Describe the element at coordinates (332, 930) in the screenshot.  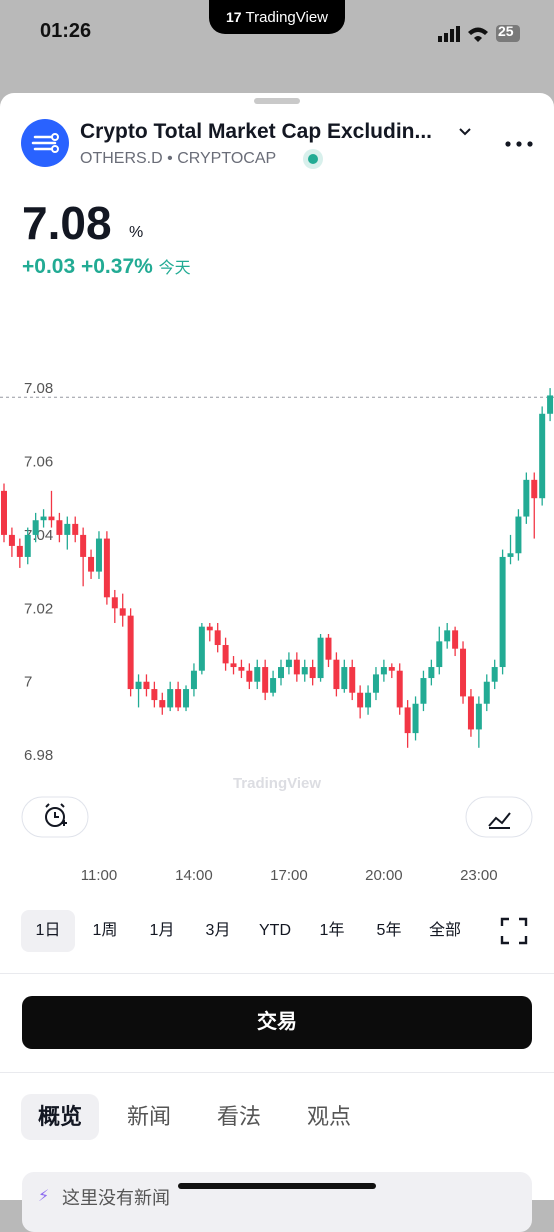
I see `timeframe-button: 1年` at that location.